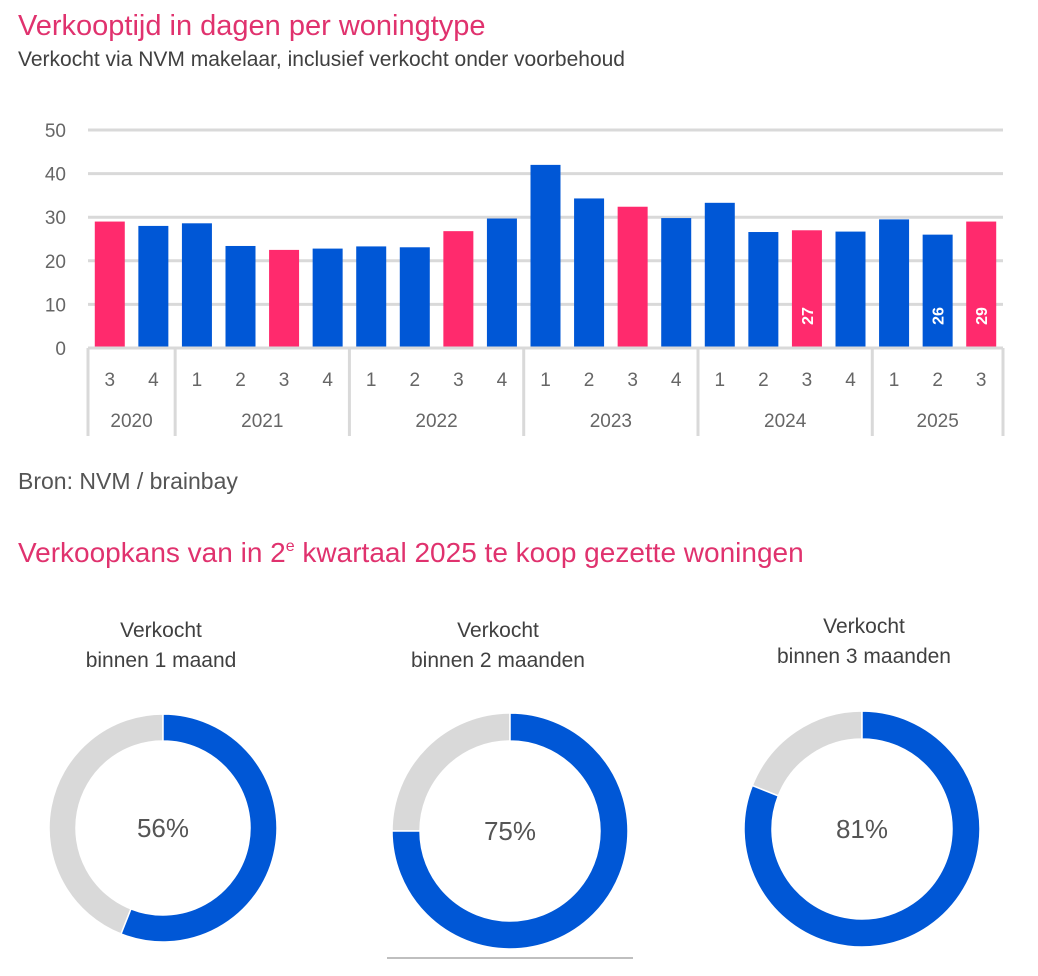  Describe the element at coordinates (262, 421) in the screenshot. I see `x-group-label: 2021` at that location.